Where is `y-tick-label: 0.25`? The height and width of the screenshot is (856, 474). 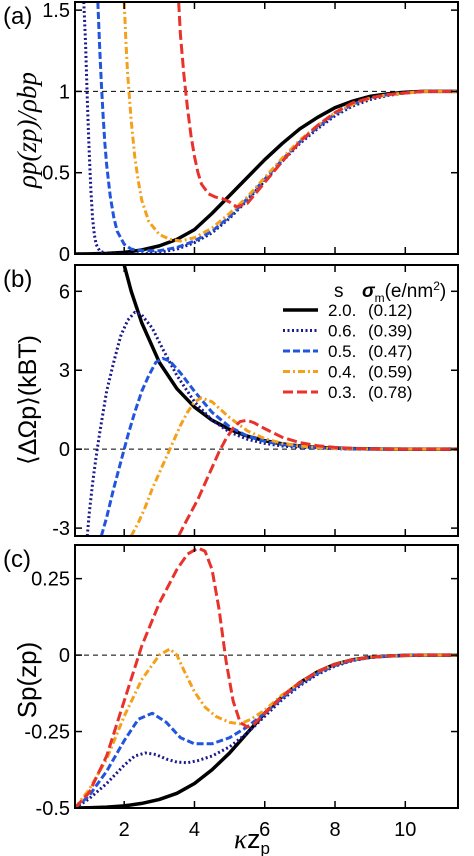
y-tick-label: 0.25 is located at coordinates (50, 580).